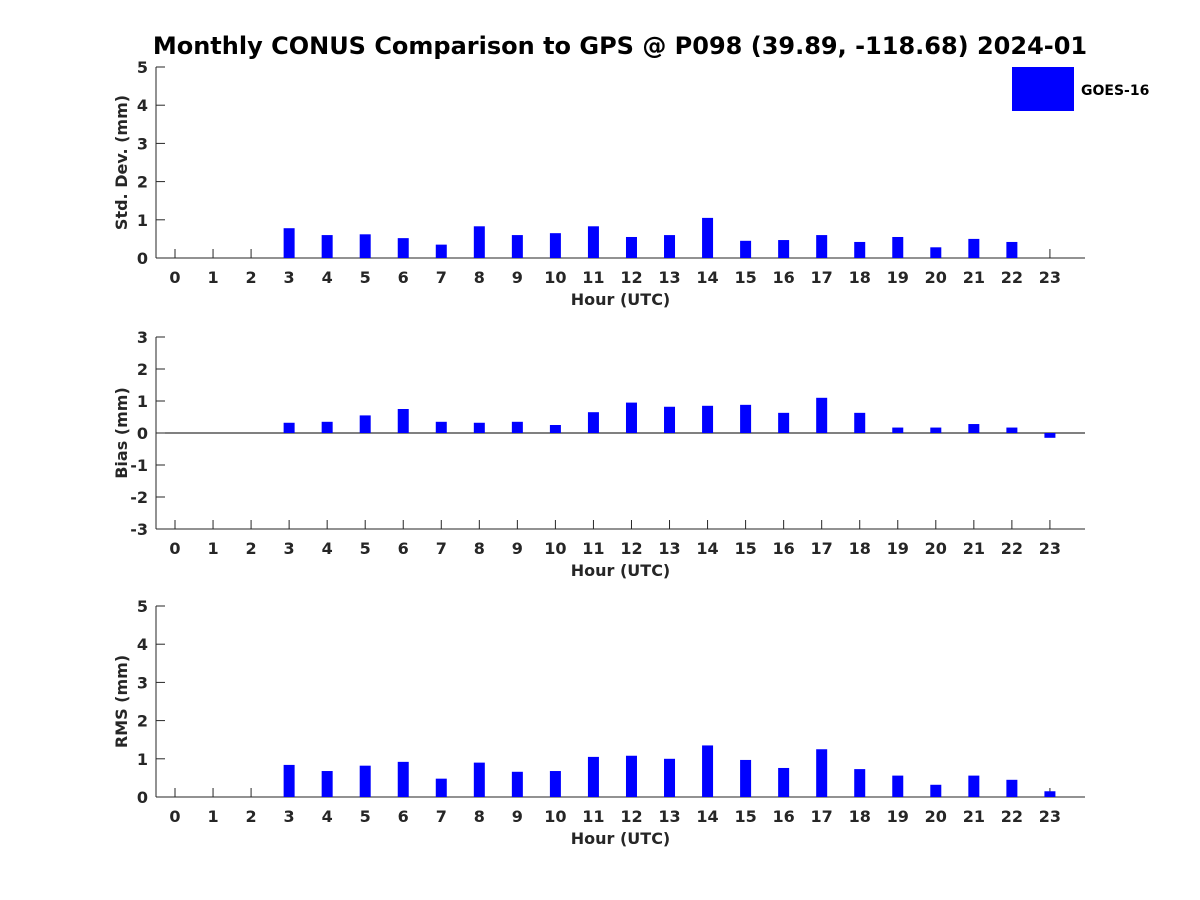  I want to click on stddev-y-tick-label: 2, so click(142, 182).